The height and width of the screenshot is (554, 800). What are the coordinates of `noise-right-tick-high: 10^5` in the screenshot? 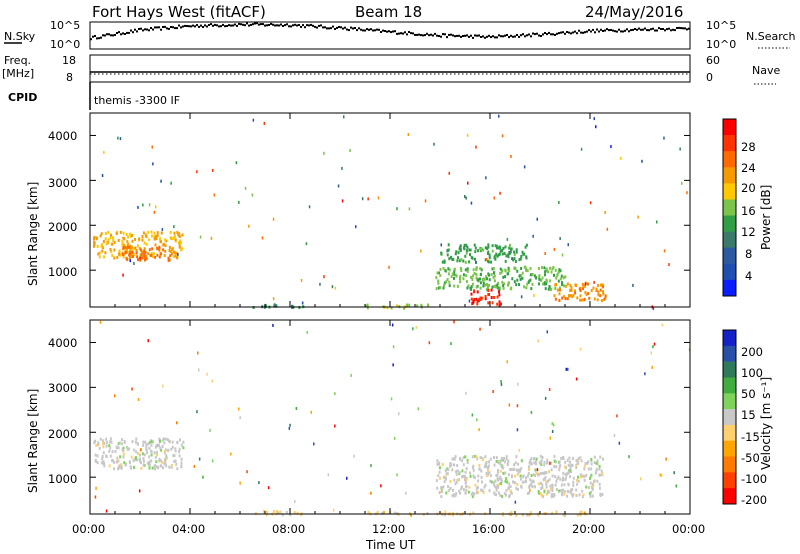 It's located at (721, 25).